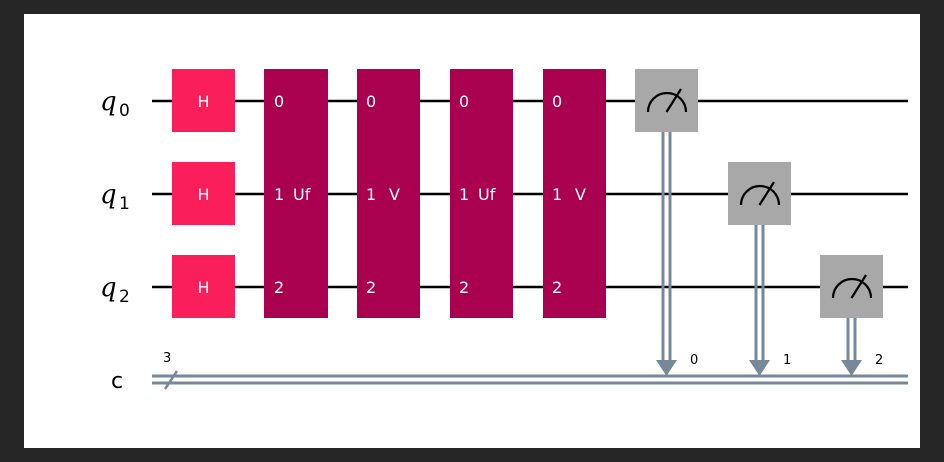 The image size is (944, 462). What do you see at coordinates (371, 287) in the screenshot?
I see `oracle-gate-v-1-pin-2: 2` at bounding box center [371, 287].